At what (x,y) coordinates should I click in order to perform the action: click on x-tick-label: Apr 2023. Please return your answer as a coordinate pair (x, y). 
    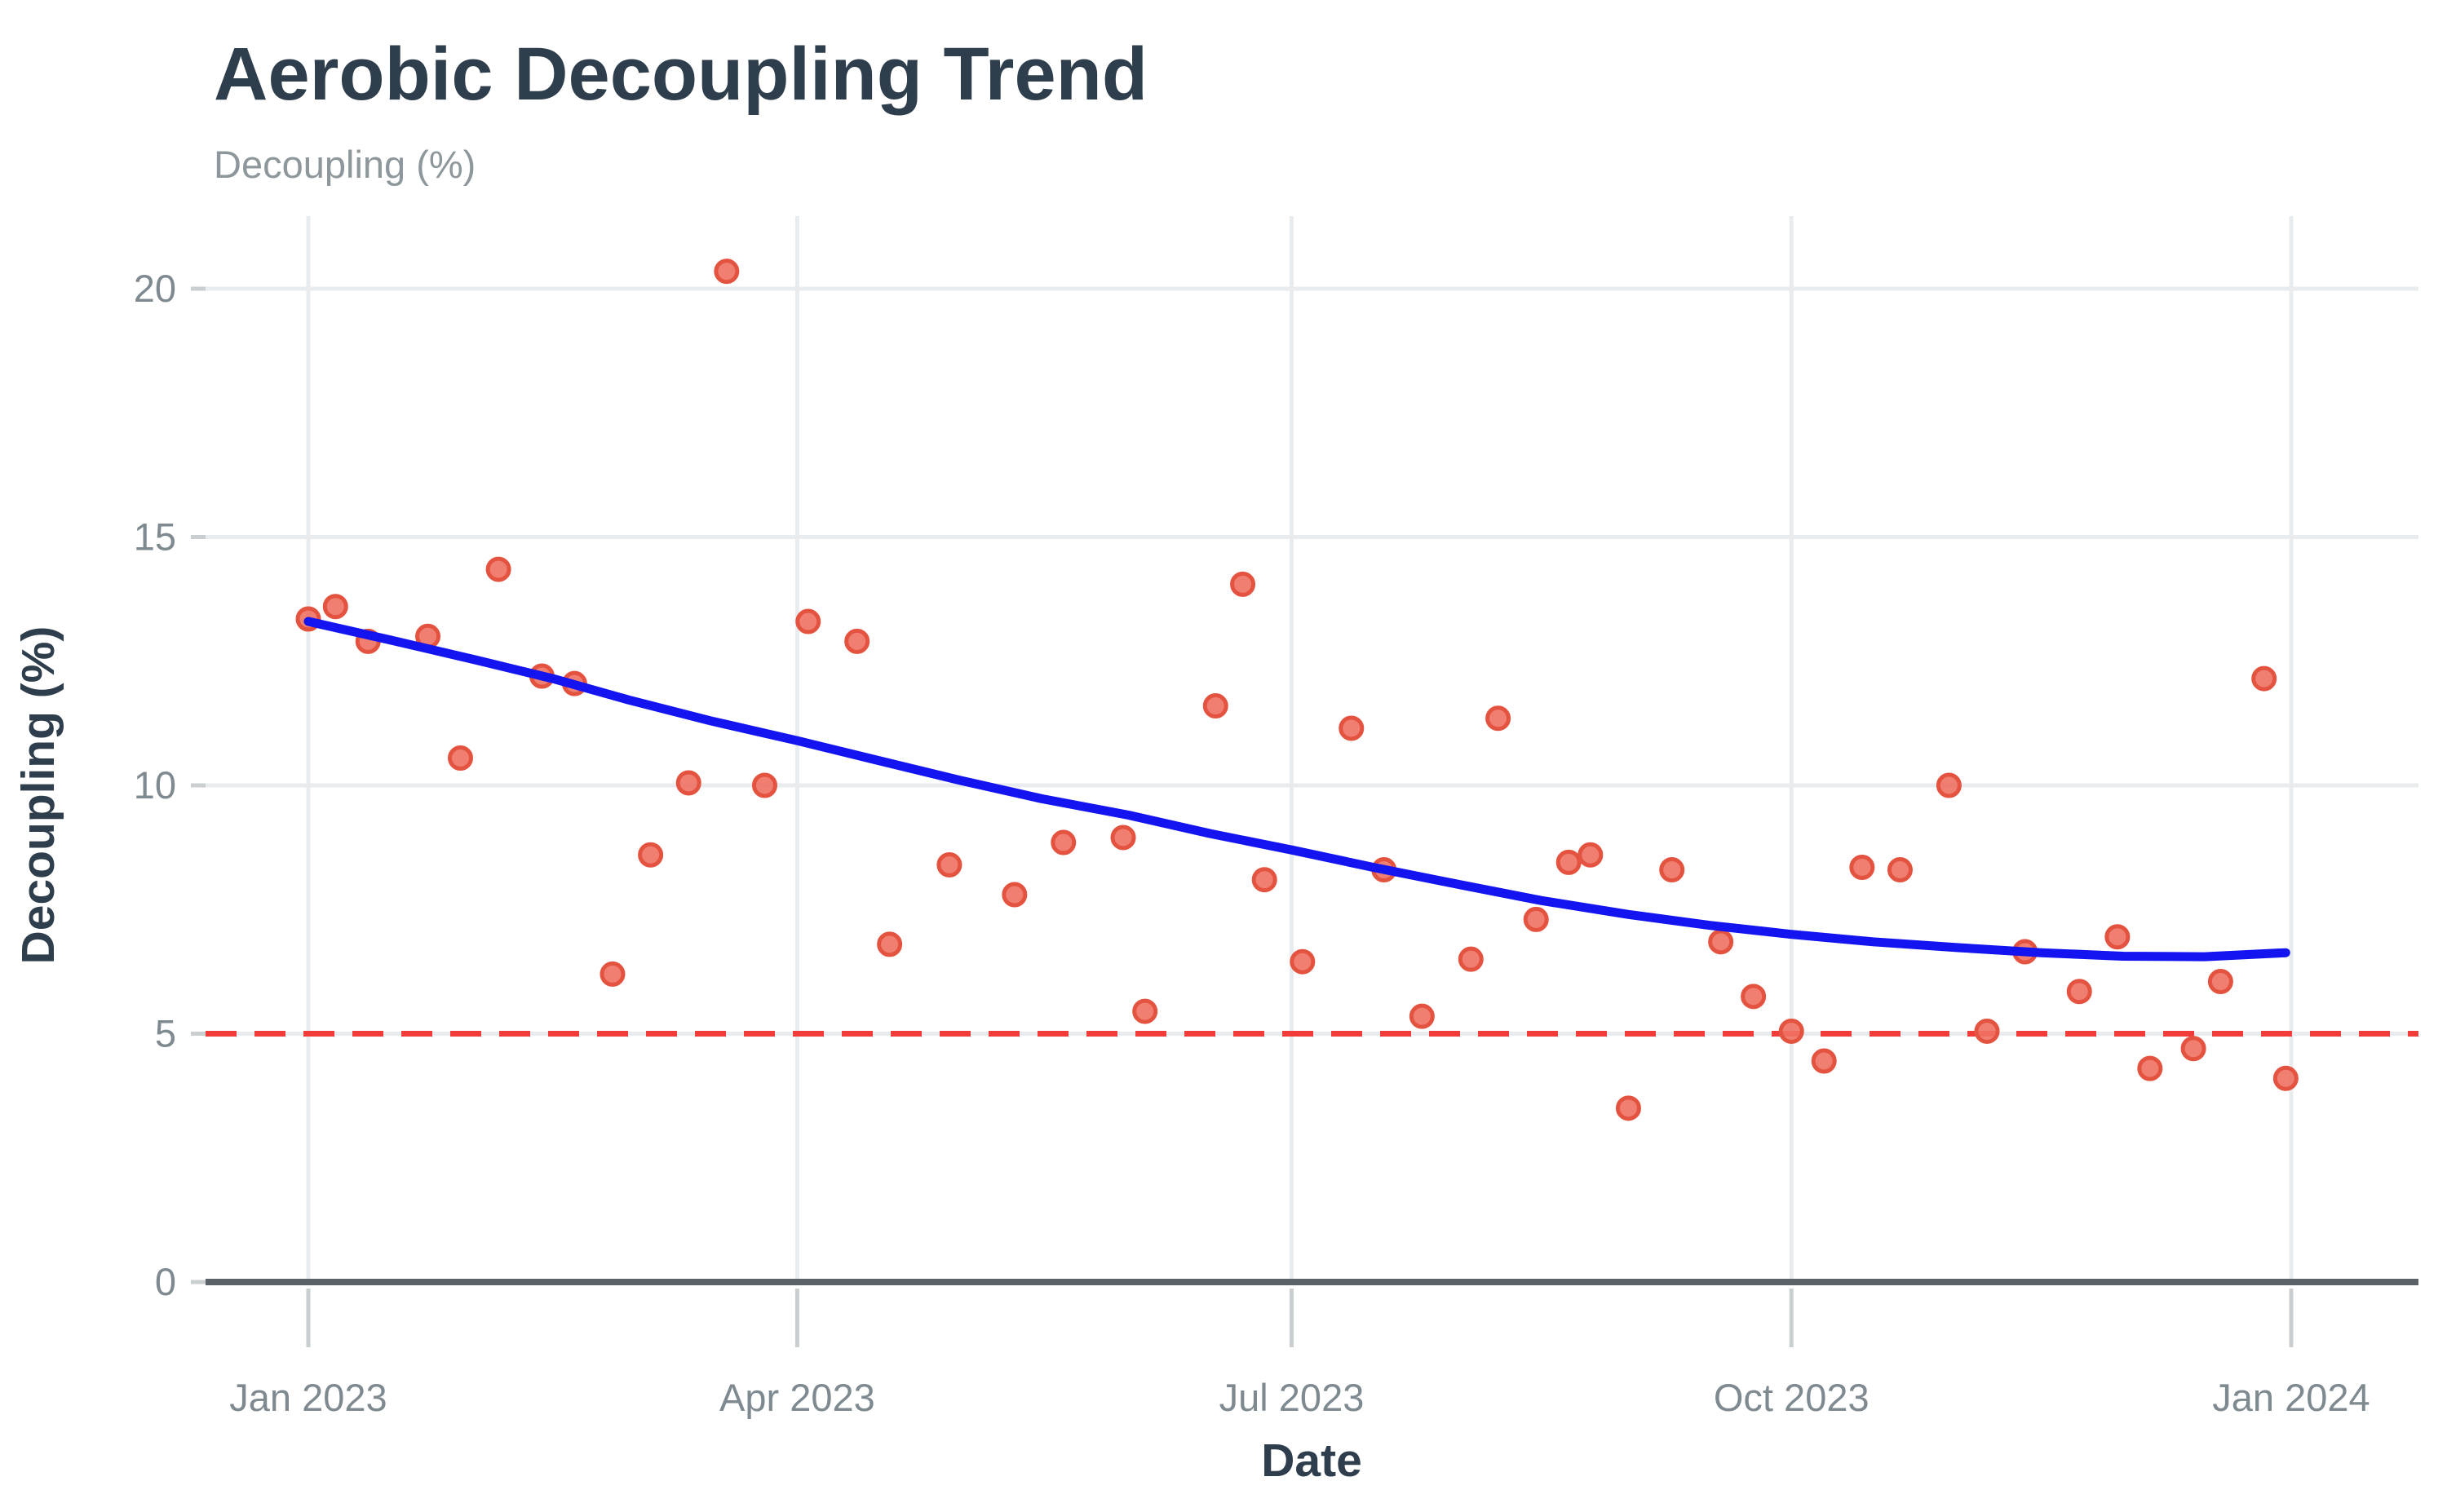
    Looking at the image, I should click on (797, 1397).